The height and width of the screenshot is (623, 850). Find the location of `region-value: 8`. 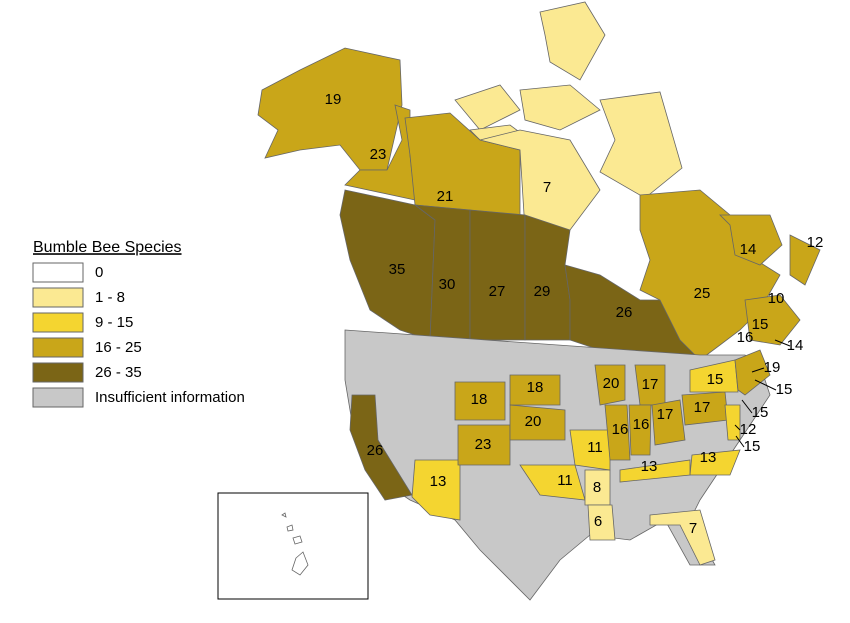

region-value: 8 is located at coordinates (597, 487).